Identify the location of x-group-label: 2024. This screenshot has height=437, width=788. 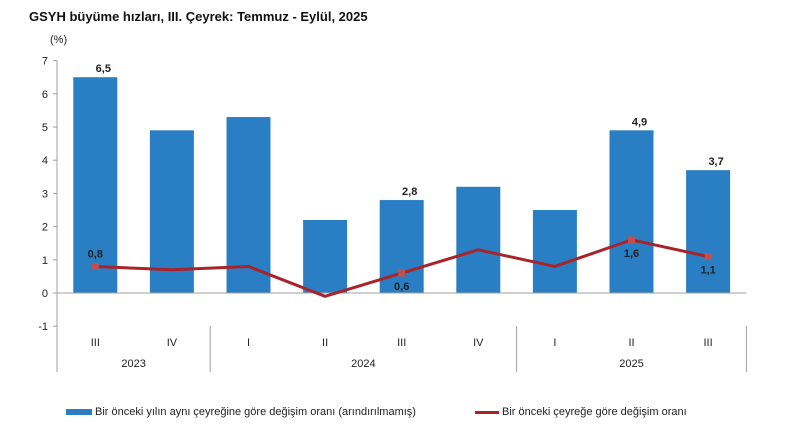
(363, 364).